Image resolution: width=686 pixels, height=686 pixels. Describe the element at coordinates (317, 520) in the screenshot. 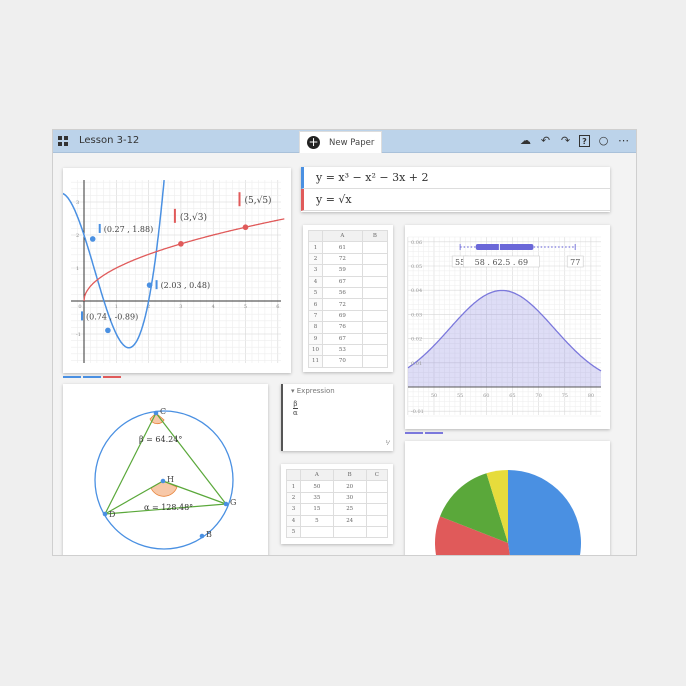

I see `cell: 5` at that location.